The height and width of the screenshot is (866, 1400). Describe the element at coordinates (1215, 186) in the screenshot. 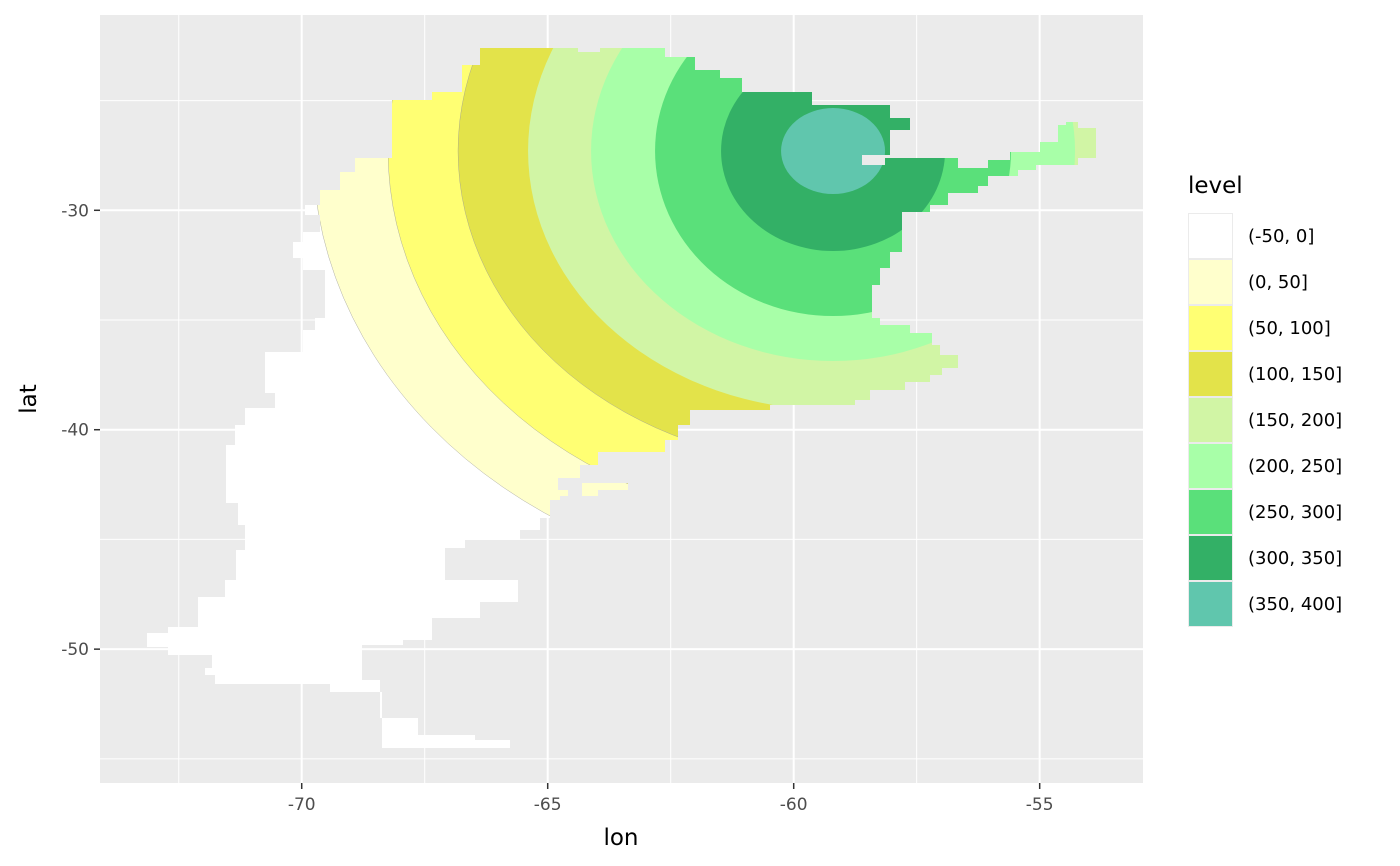

I see `legend-title: level` at that location.